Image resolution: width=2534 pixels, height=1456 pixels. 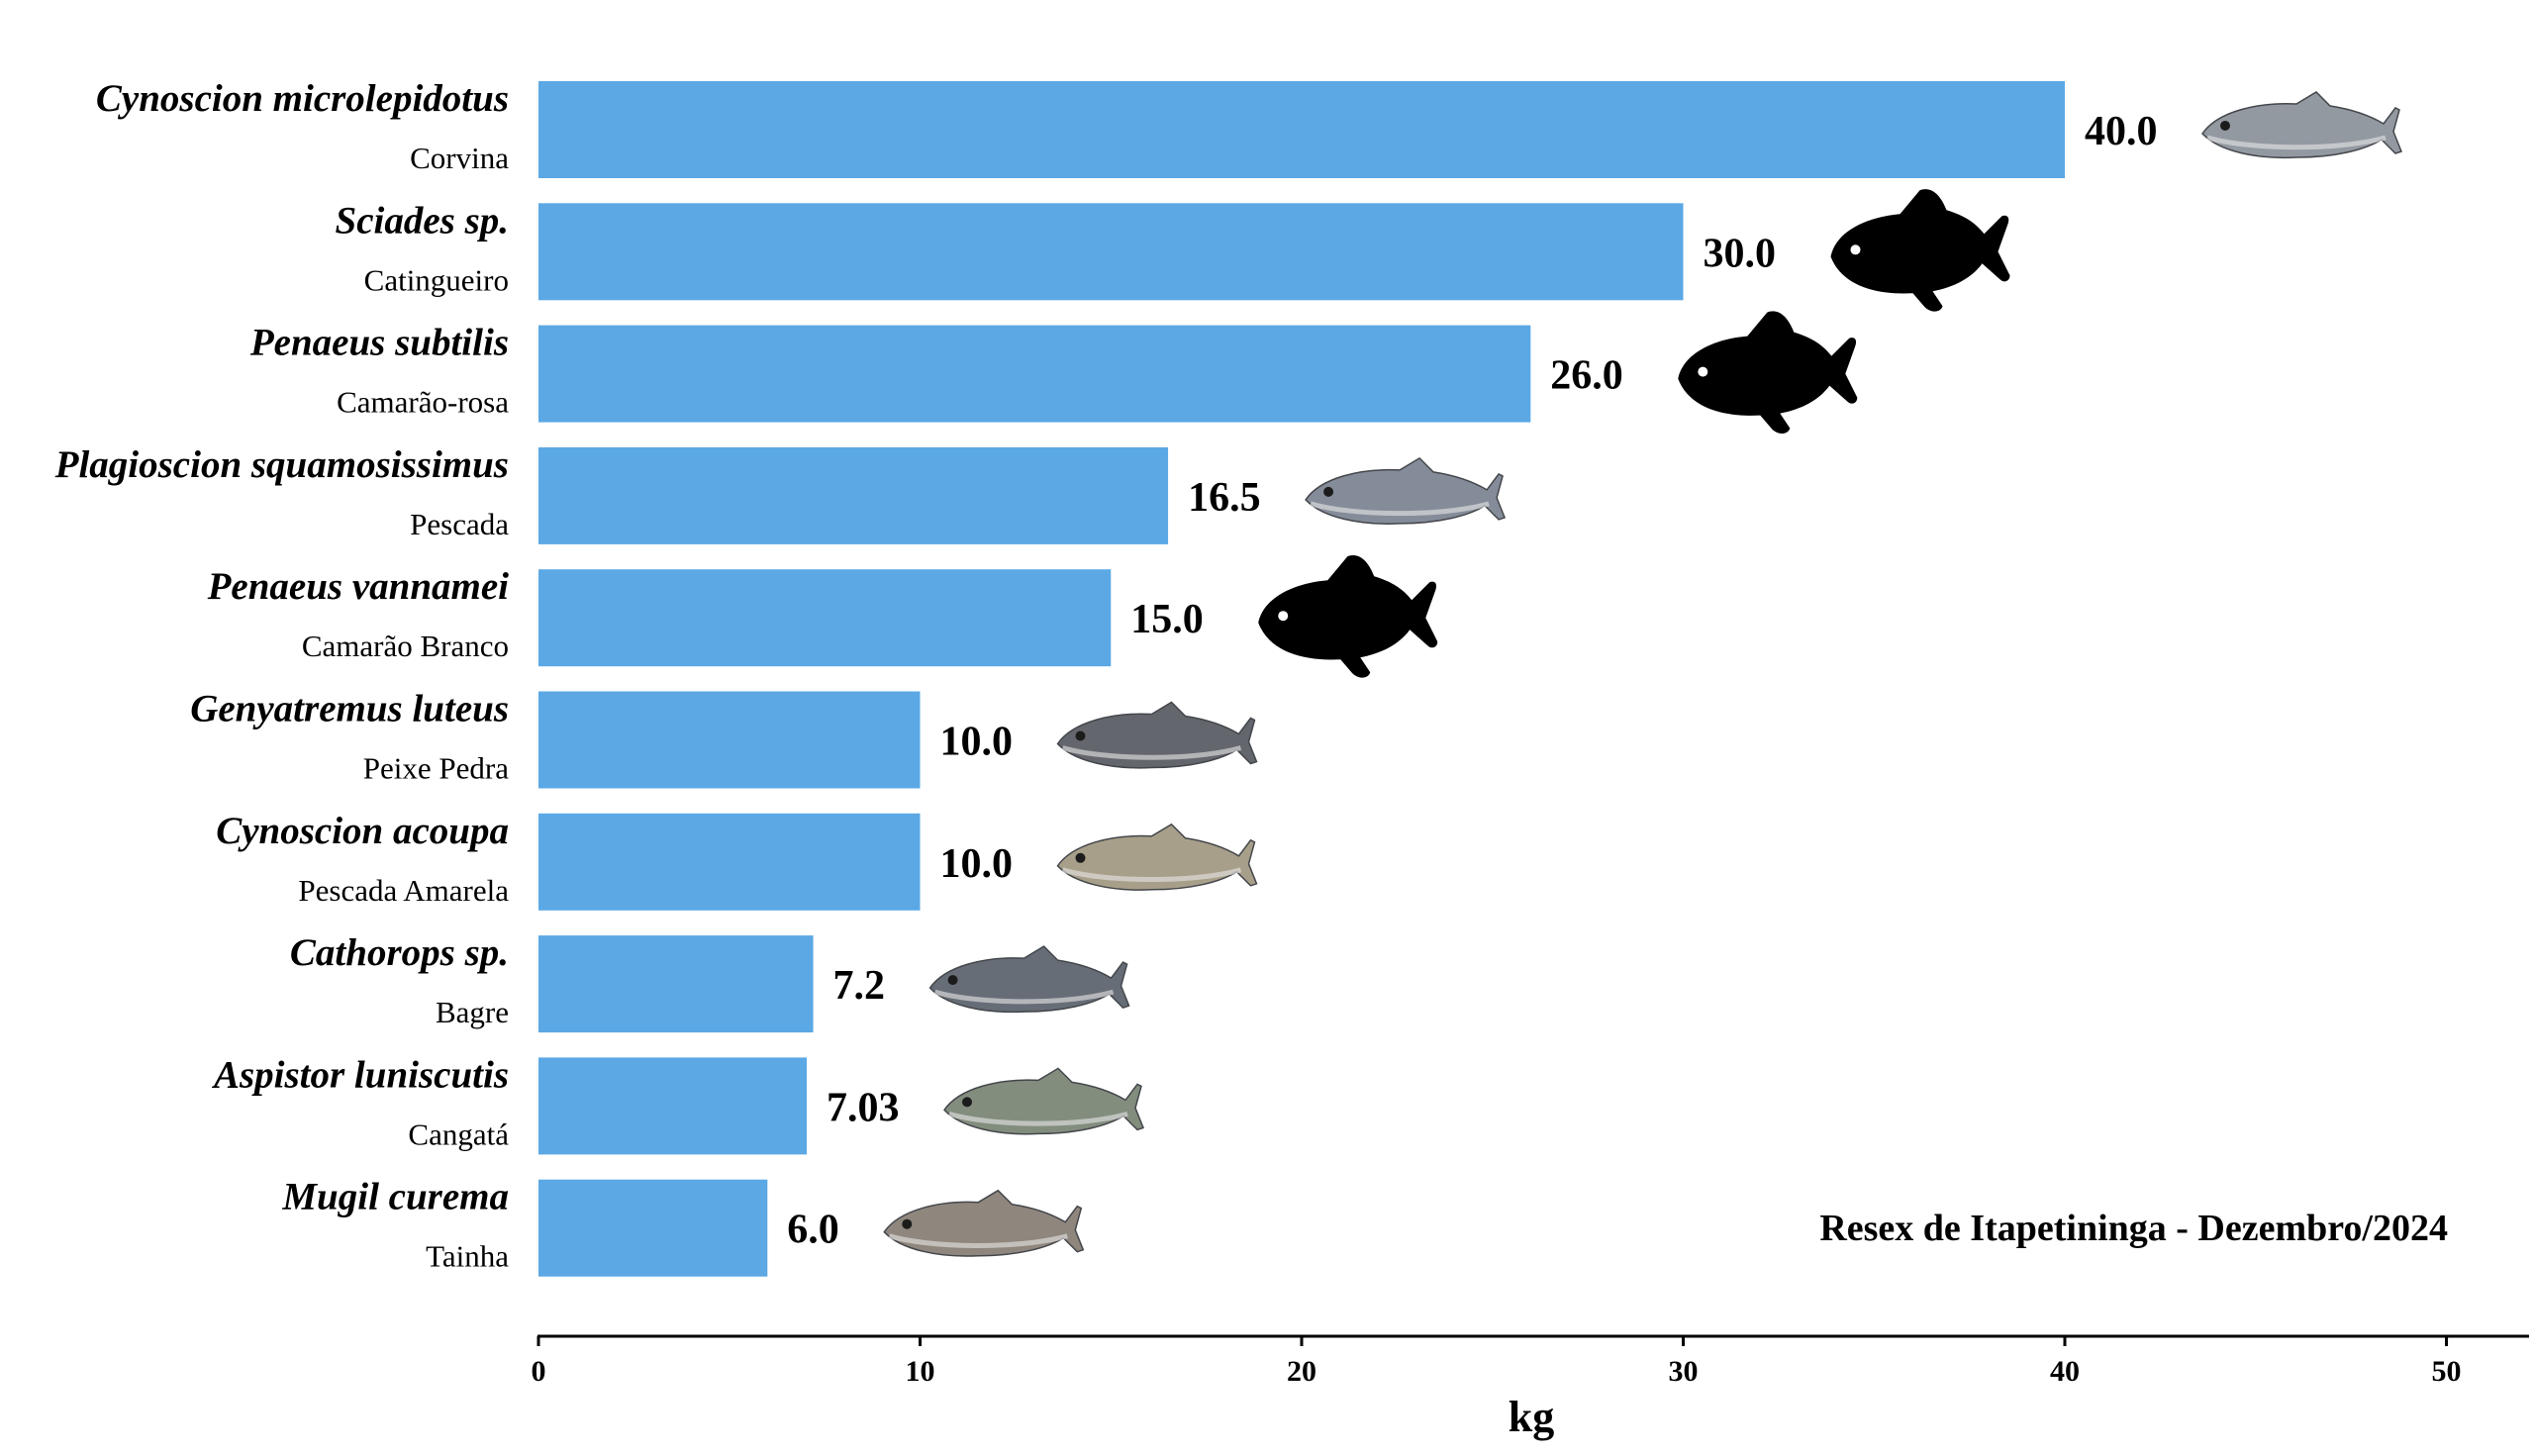 What do you see at coordinates (984, 1223) in the screenshot?
I see `photo-fish-tainha` at bounding box center [984, 1223].